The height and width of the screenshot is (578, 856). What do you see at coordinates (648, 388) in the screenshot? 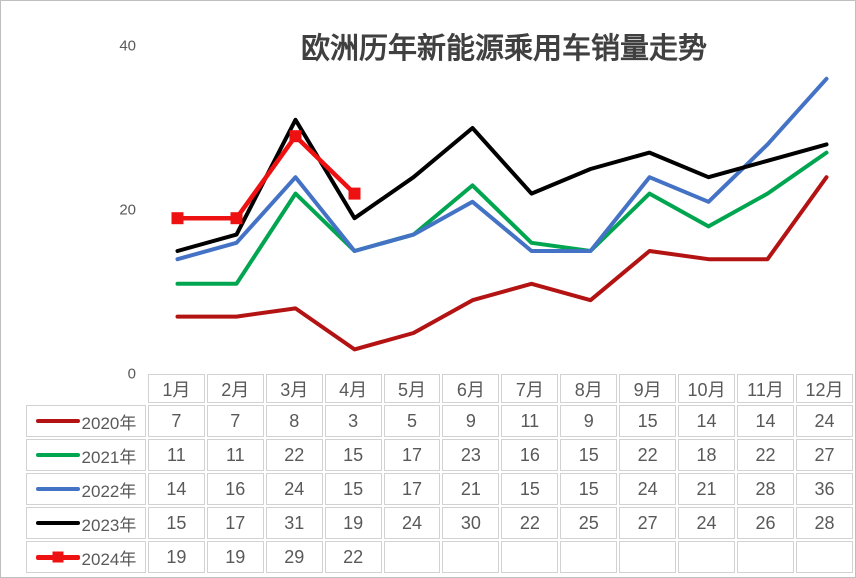
I see `month-header: 9月` at bounding box center [648, 388].